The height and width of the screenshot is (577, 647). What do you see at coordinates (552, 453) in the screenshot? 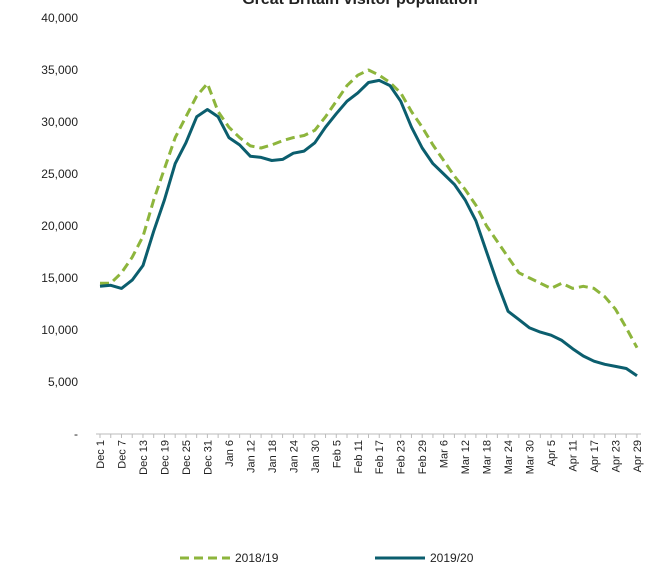
I see `x-tick-label: Apr 5` at bounding box center [552, 453].